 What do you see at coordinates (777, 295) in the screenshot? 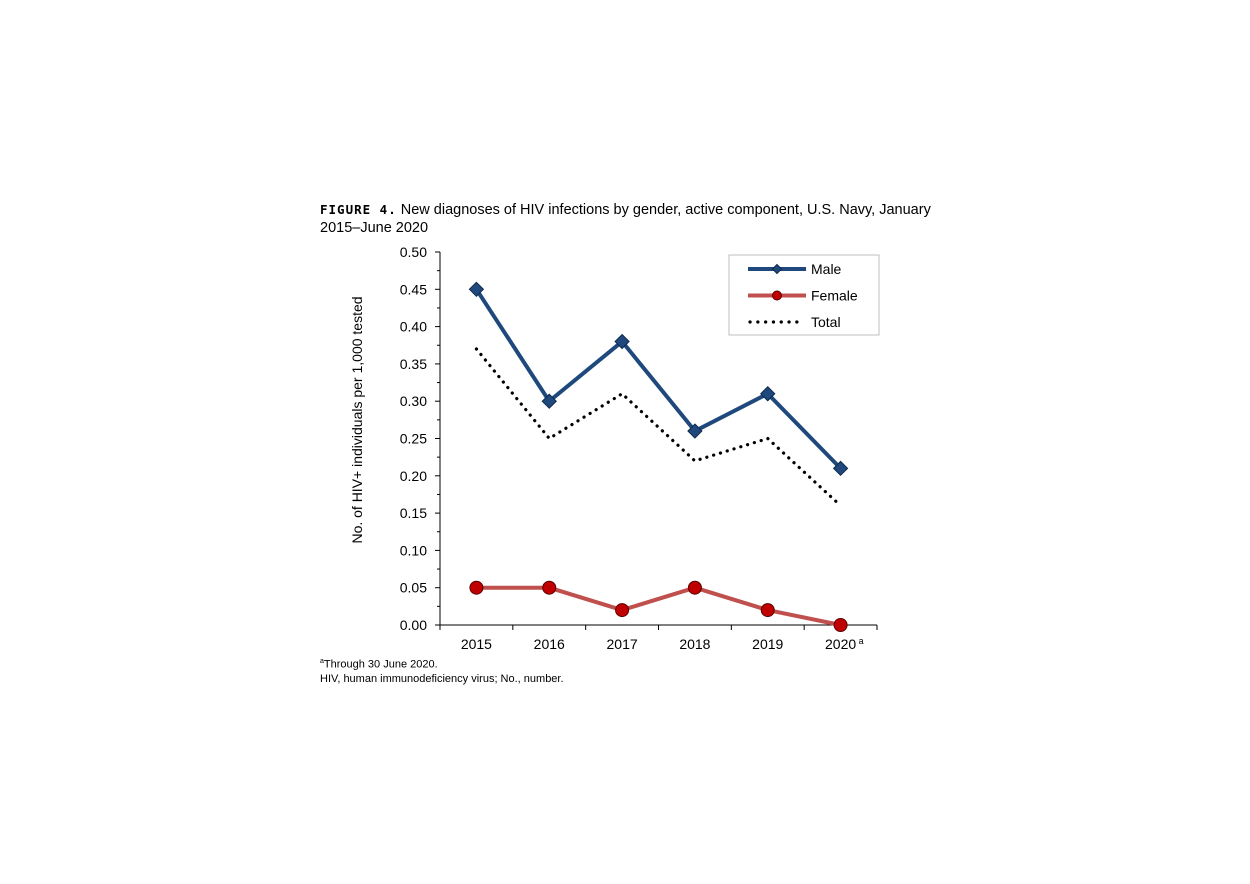
I see `legend-marker-circle-icon` at bounding box center [777, 295].